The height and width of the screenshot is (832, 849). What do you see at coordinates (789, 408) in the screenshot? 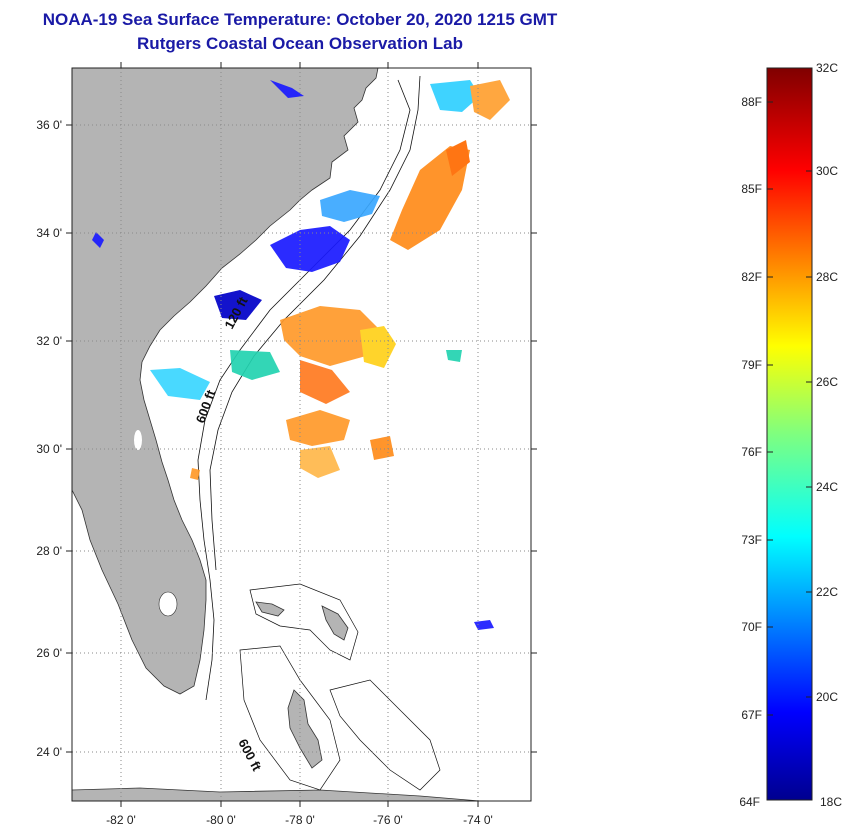
I see `colorbar-ticks` at bounding box center [789, 408].